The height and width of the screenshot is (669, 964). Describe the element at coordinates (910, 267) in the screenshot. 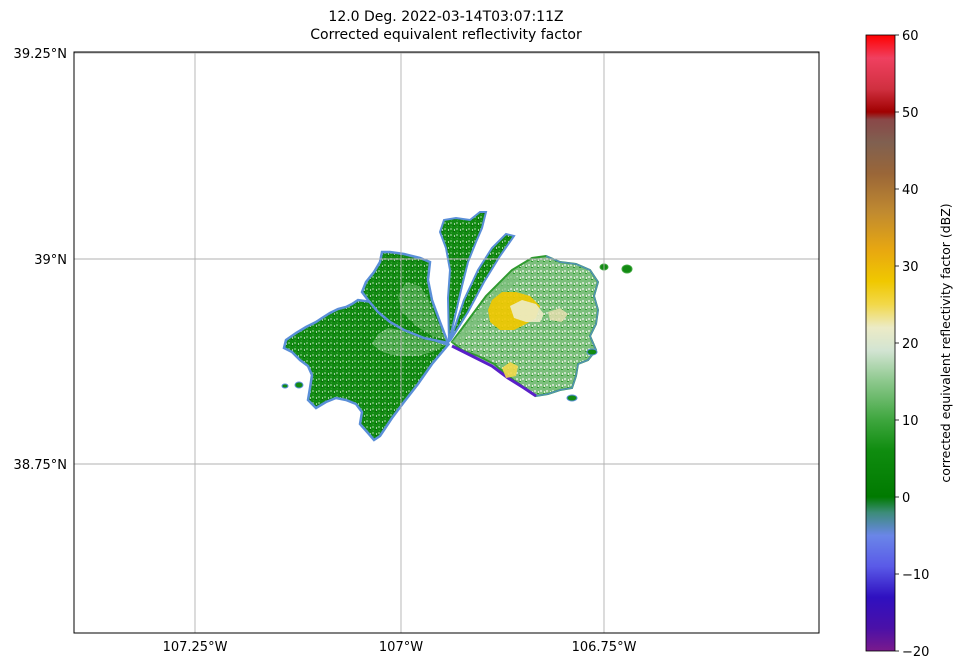

I see `colorbar-tick-30: 30` at that location.